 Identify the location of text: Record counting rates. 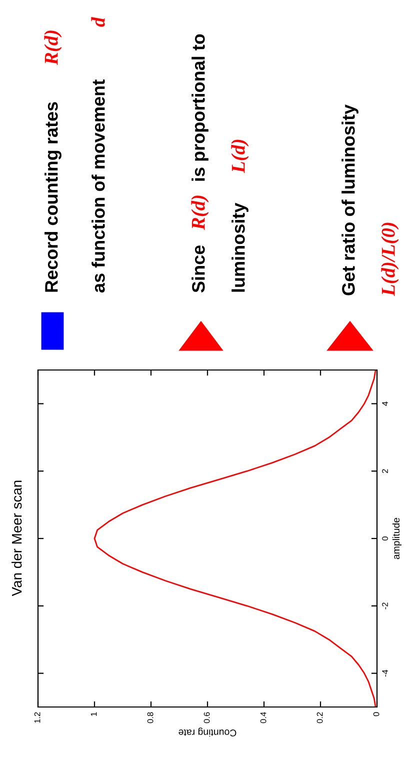
(53, 197).